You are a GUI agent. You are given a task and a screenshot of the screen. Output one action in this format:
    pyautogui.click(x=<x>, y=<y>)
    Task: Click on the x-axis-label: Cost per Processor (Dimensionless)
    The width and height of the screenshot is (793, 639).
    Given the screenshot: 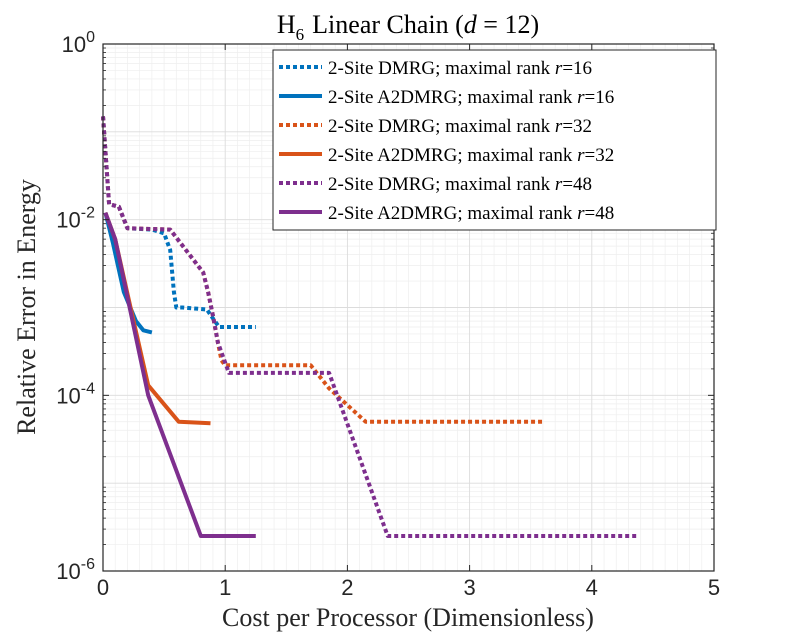 What is the action you would take?
    pyautogui.click(x=408, y=617)
    